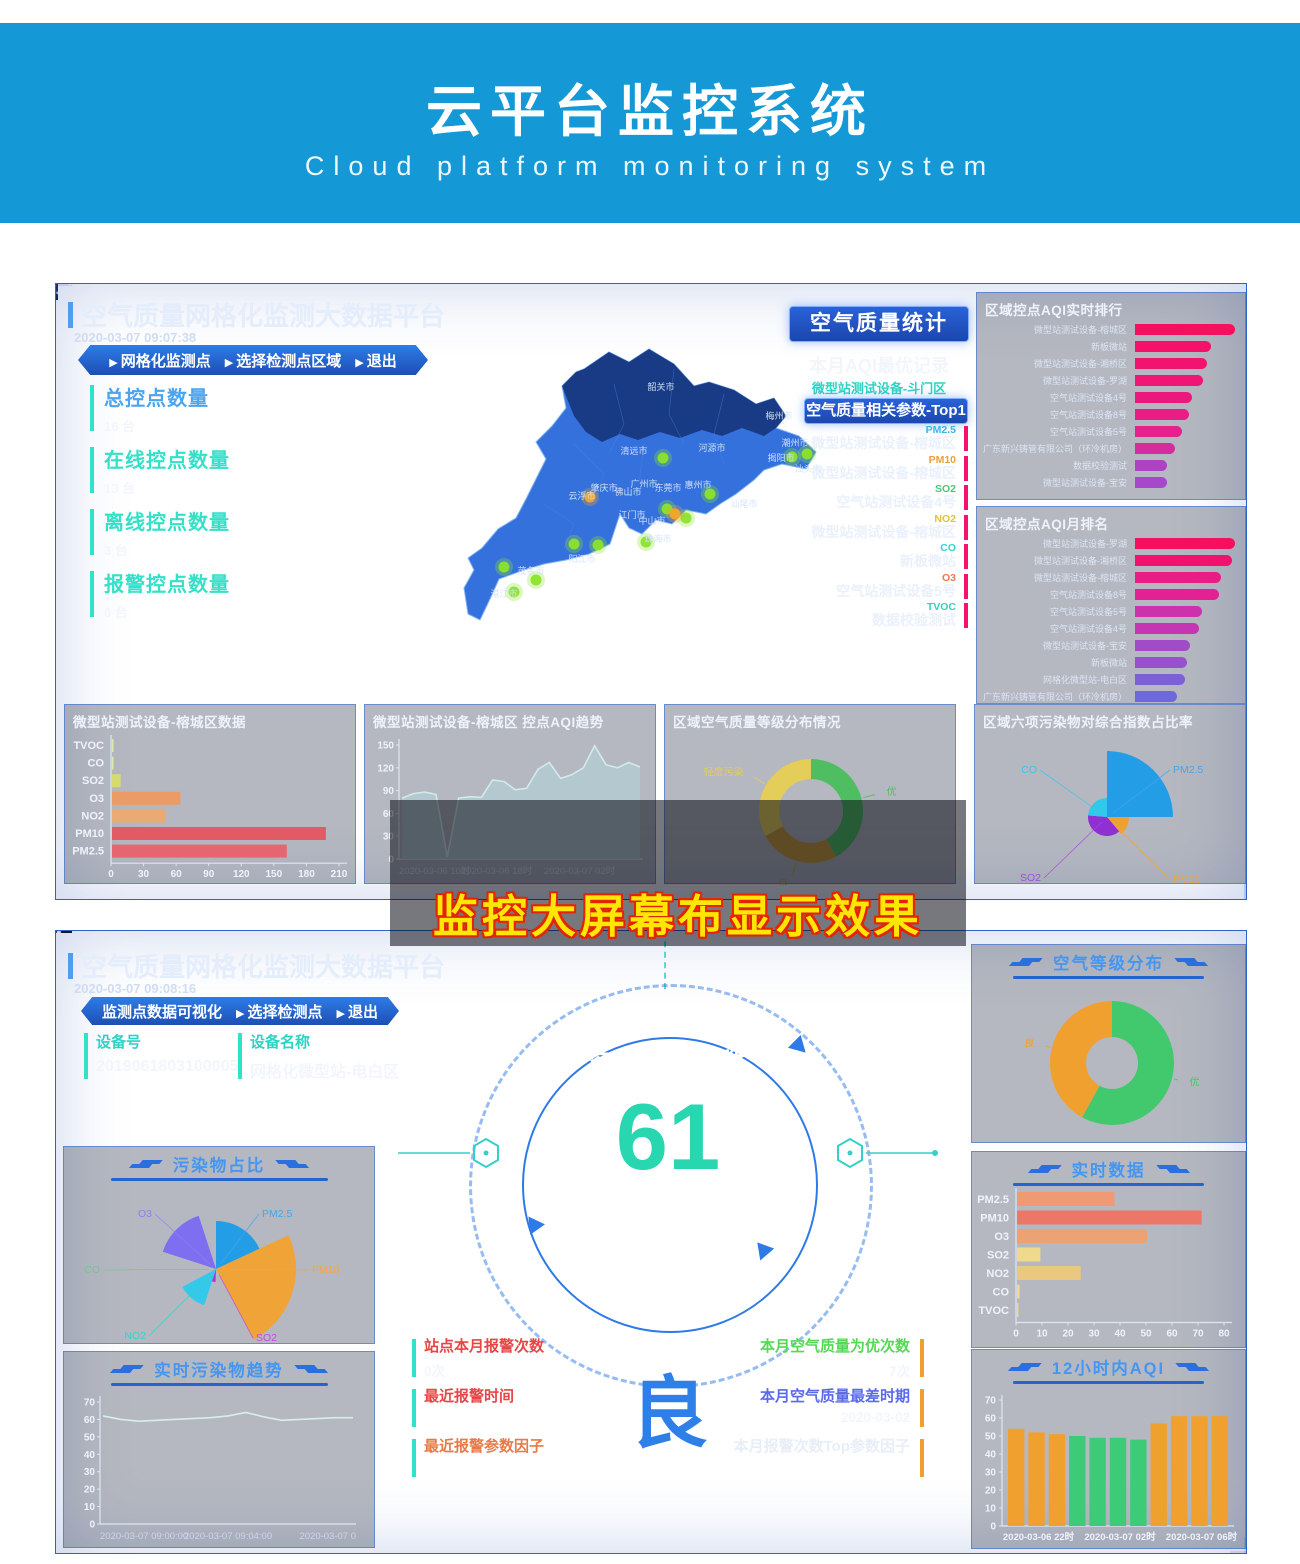 This screenshot has width=1300, height=1564. Describe the element at coordinates (219, 1164) in the screenshot. I see `panel-header: 污染物占比` at that location.